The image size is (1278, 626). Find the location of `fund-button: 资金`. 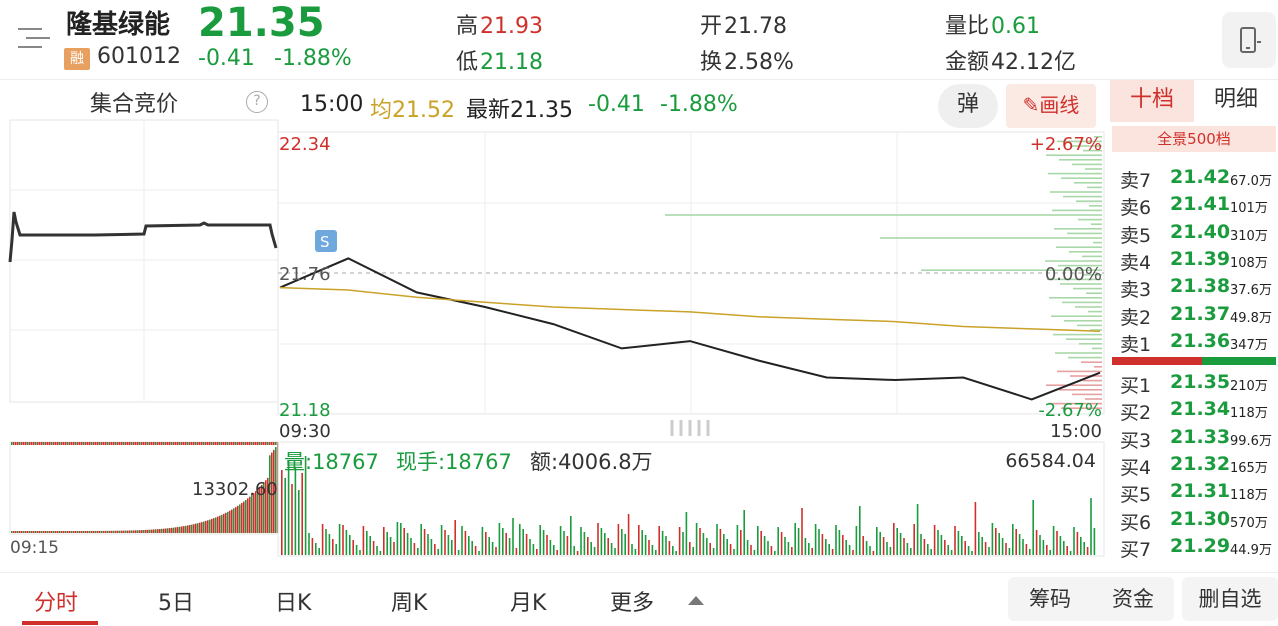

fund-button: 资金 is located at coordinates (1133, 599).